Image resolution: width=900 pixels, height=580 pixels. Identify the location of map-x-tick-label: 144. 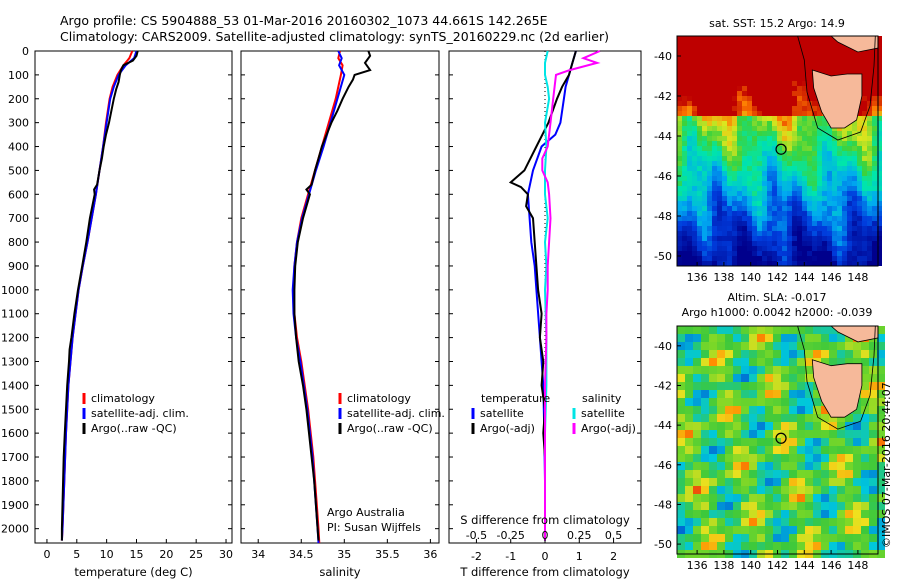
(804, 565).